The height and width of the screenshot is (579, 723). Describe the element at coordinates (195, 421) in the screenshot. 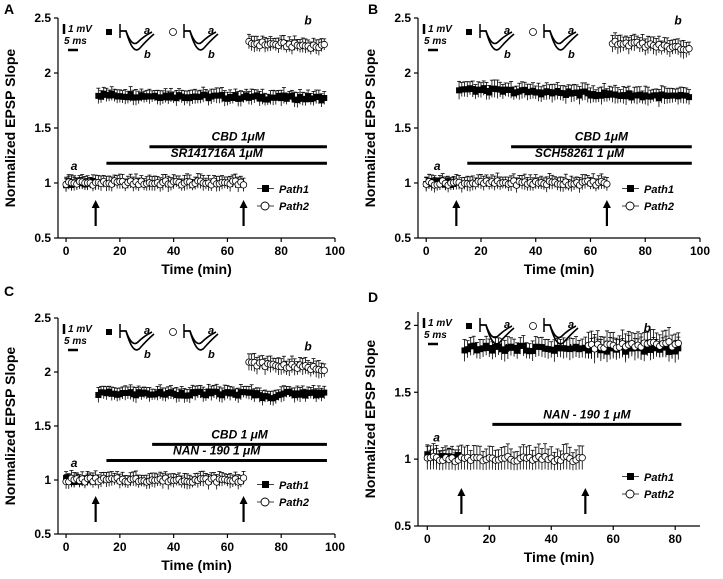

I see `series-path2` at that location.